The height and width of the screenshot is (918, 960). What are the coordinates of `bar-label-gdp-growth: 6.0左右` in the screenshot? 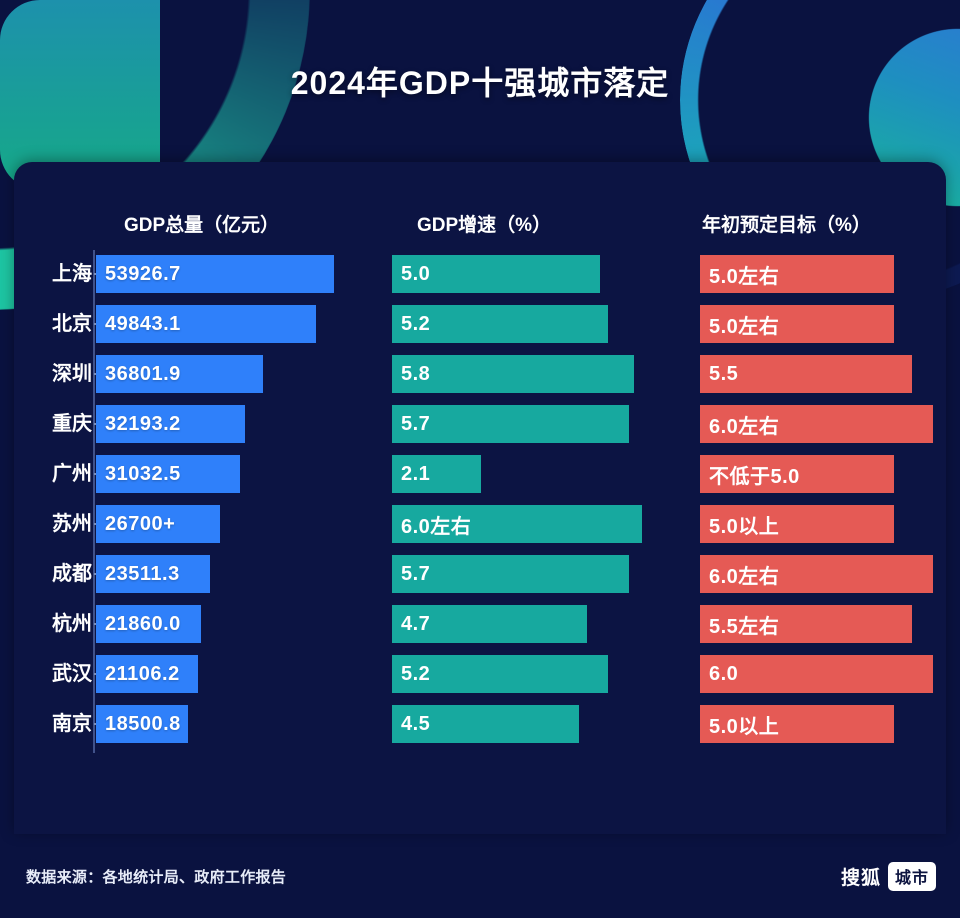 It's located at (436, 526).